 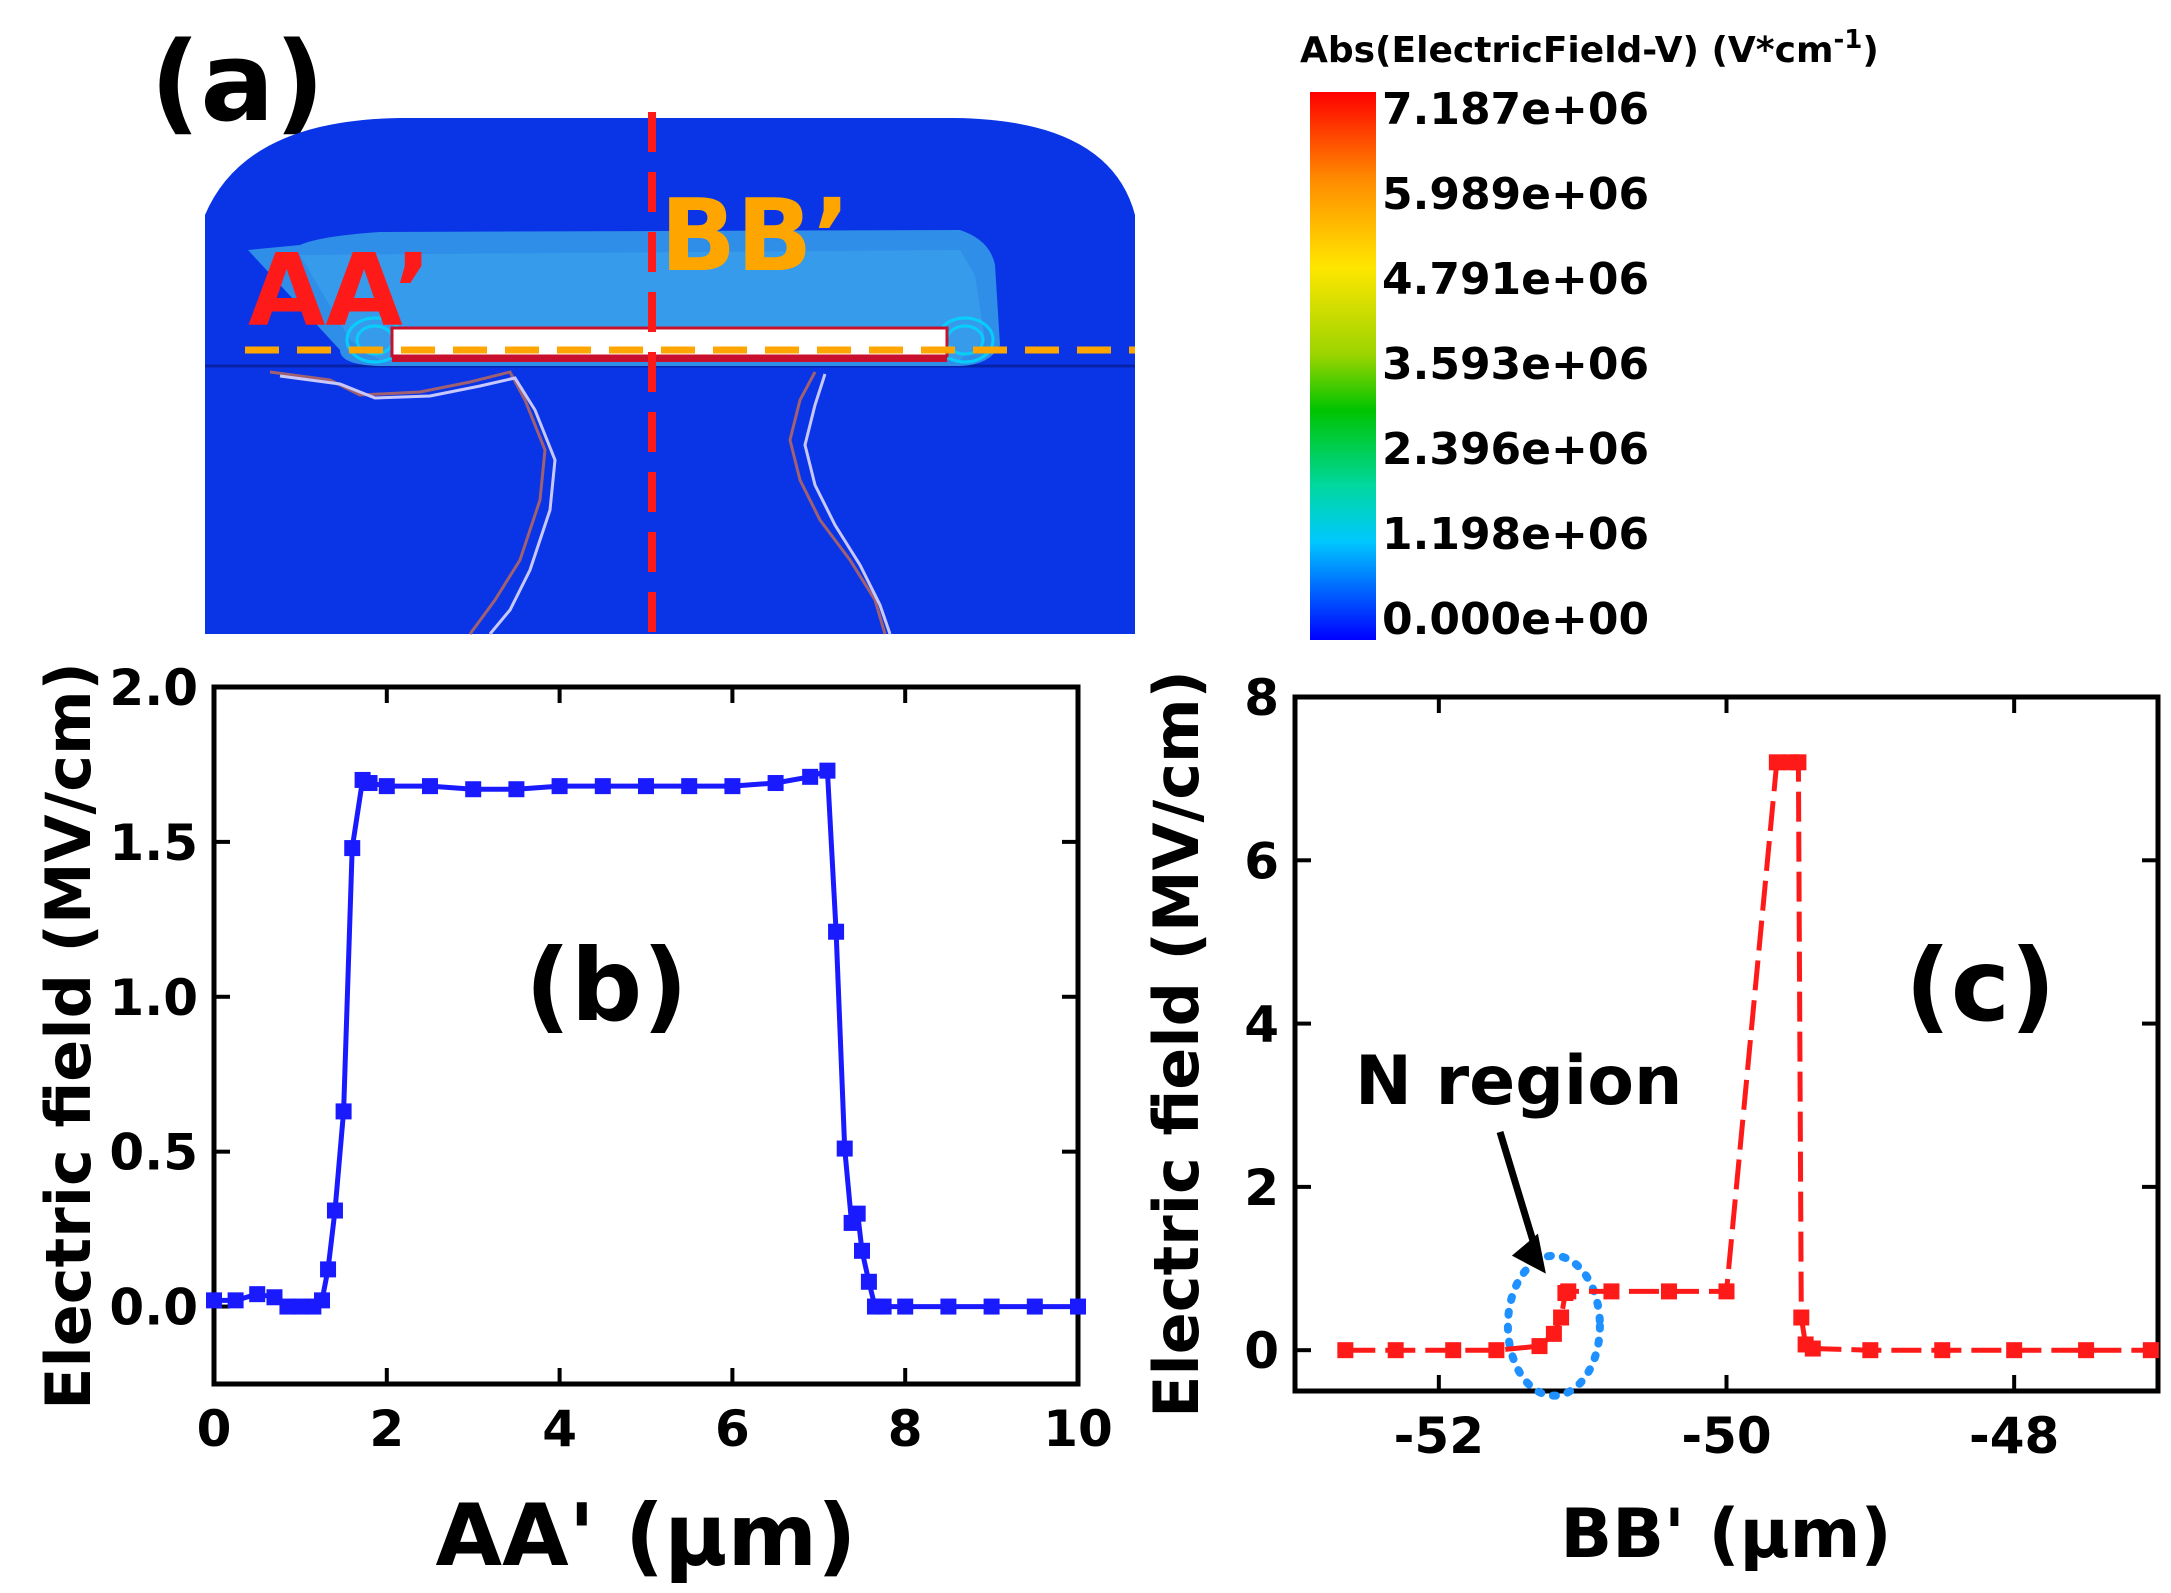 I want to click on y-tick-label: 2.0, so click(x=153, y=688).